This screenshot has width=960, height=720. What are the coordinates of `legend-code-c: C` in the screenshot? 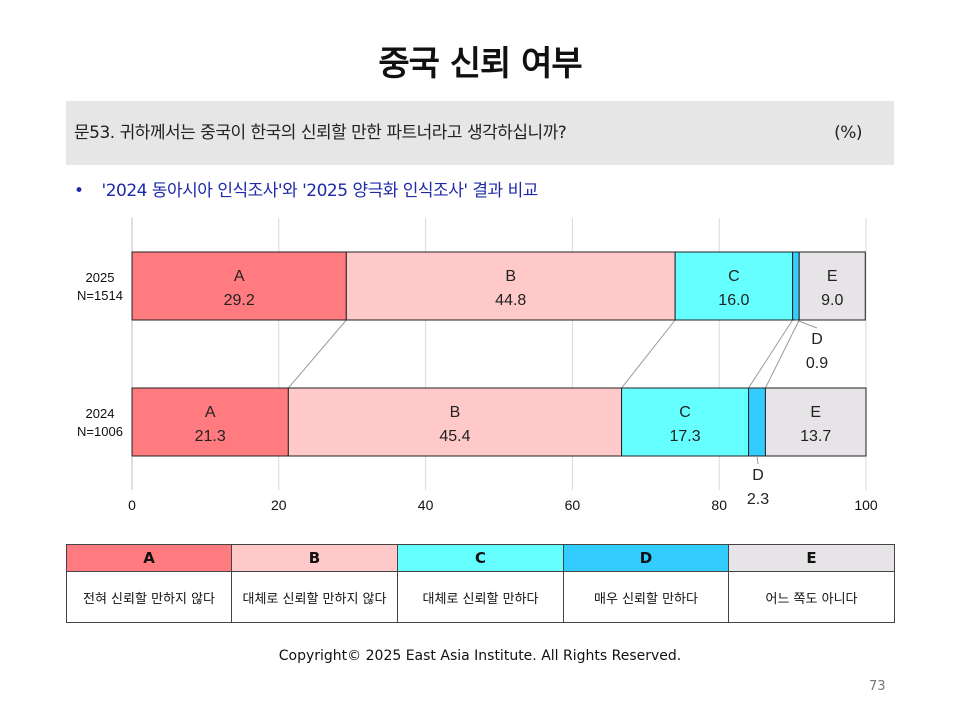 It's located at (480, 558).